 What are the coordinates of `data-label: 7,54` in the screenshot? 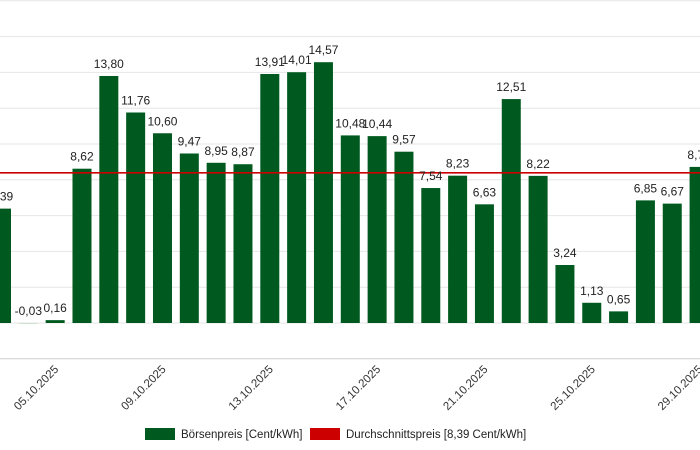 It's located at (431, 176).